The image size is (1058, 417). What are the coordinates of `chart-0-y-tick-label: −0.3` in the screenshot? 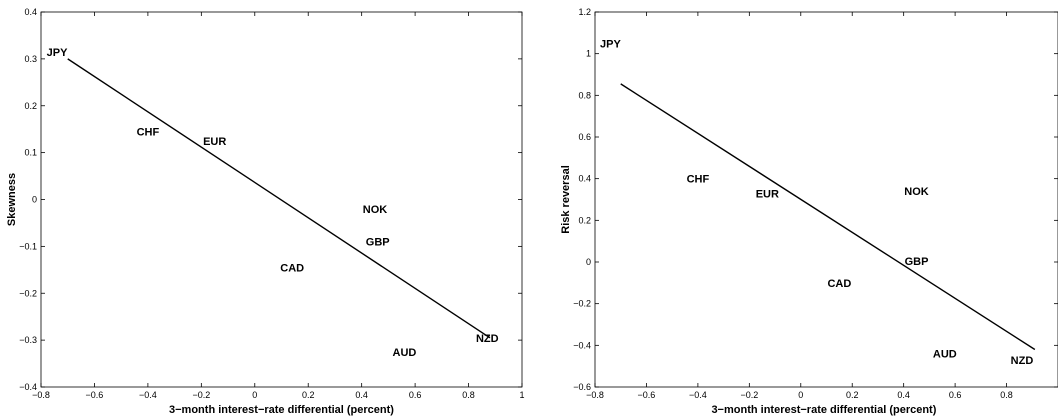 It's located at (28, 340).